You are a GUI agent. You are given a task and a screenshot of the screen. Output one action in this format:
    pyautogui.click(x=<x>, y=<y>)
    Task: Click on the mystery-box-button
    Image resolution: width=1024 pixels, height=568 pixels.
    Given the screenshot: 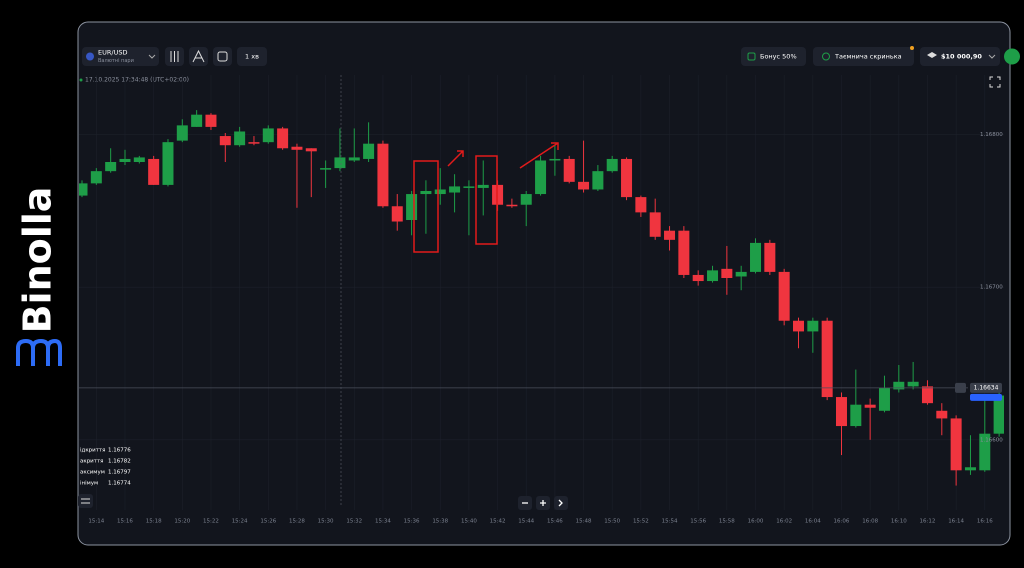 What is the action you would take?
    pyautogui.click(x=863, y=56)
    